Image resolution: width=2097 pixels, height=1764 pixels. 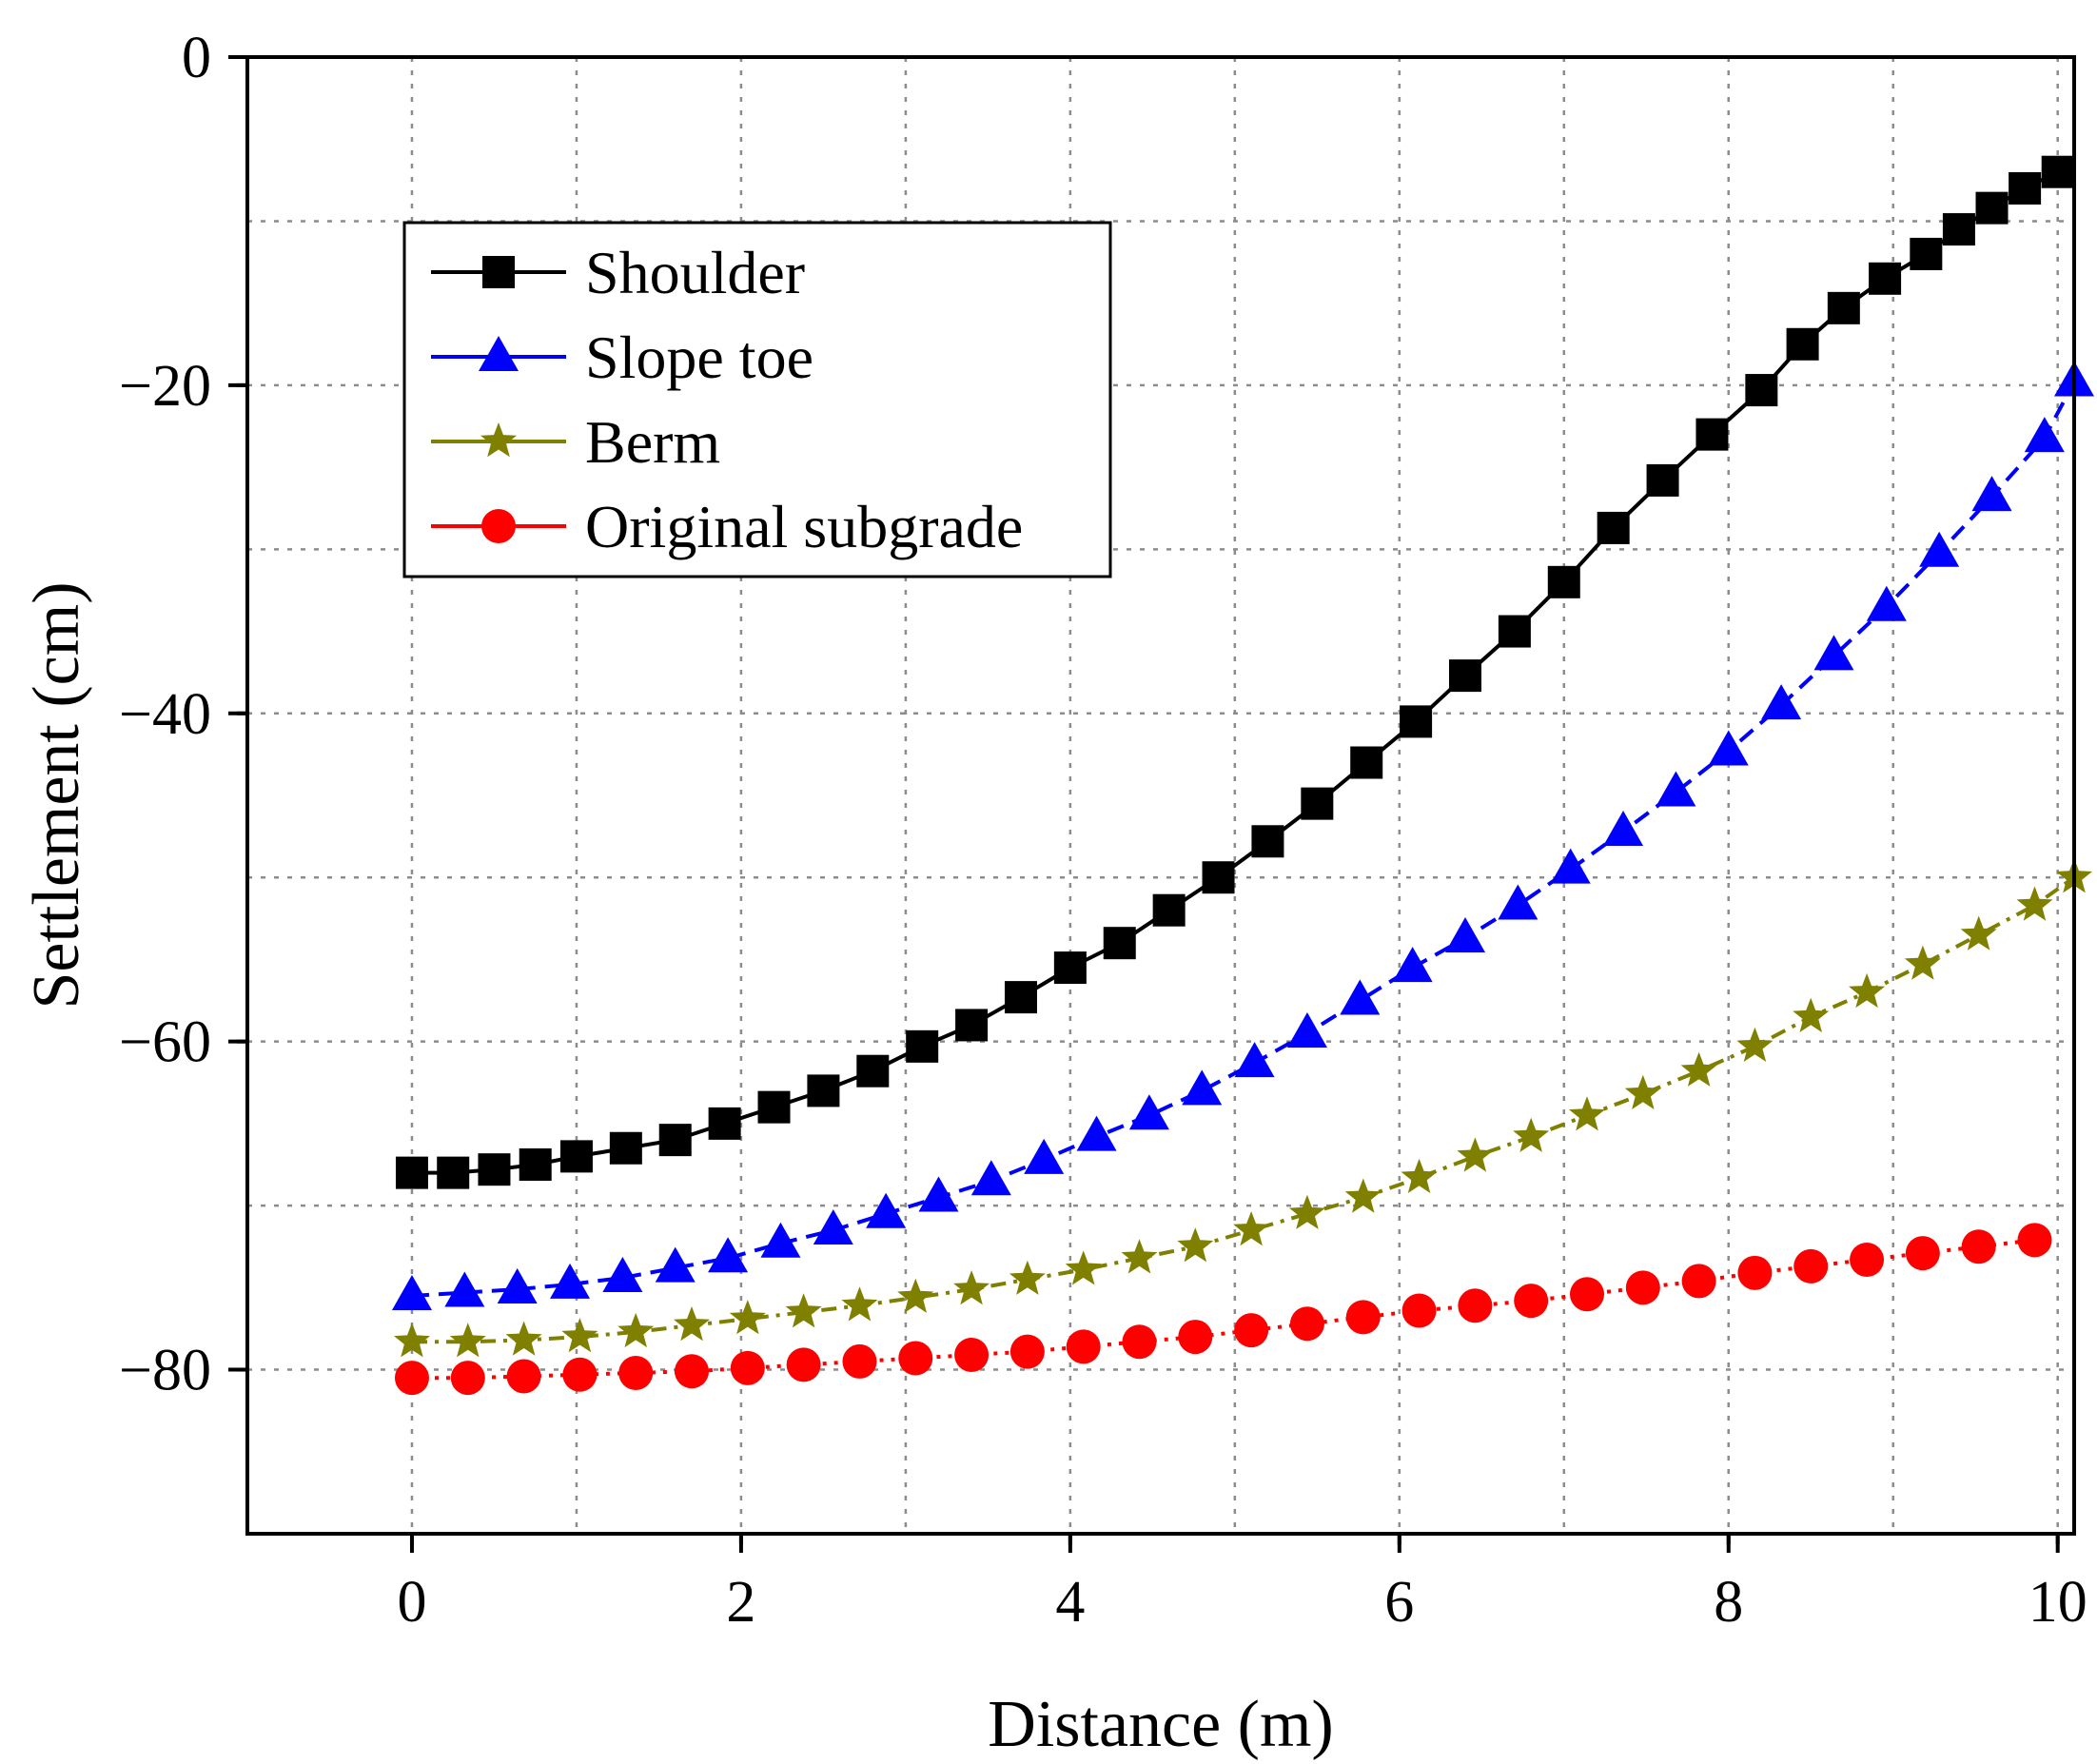 What do you see at coordinates (1223, 1309) in the screenshot?
I see `series-line` at bounding box center [1223, 1309].